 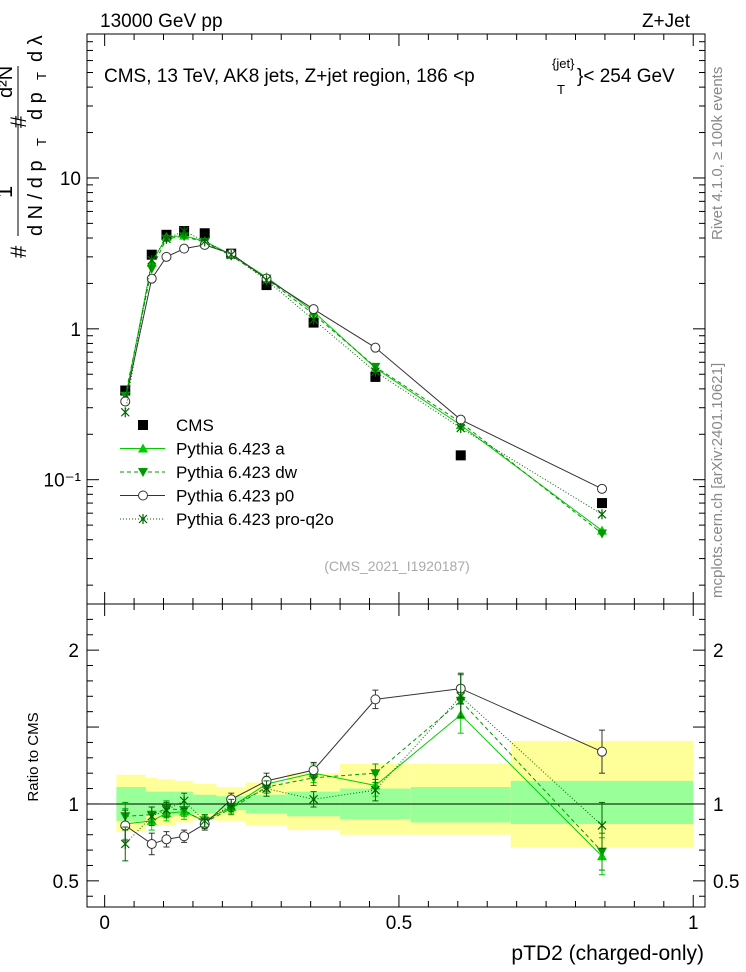 What do you see at coordinates (36, 106) in the screenshot?
I see `svg-text: d p` at bounding box center [36, 106].